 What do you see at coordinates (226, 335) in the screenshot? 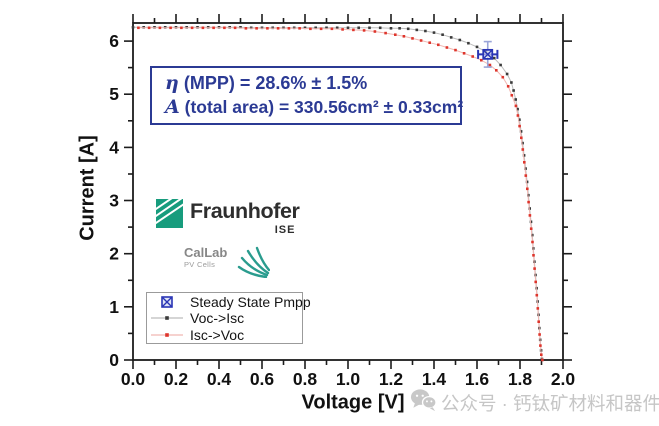
I see `legend-item-isc-voc: Isc->Voc` at bounding box center [226, 335].